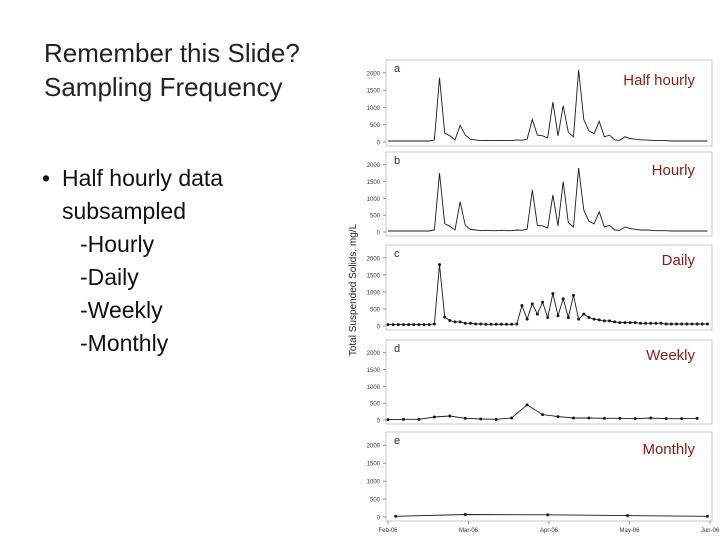 Image resolution: width=720 pixels, height=540 pixels. I want to click on y-tick-label-a: 1500, so click(374, 92).